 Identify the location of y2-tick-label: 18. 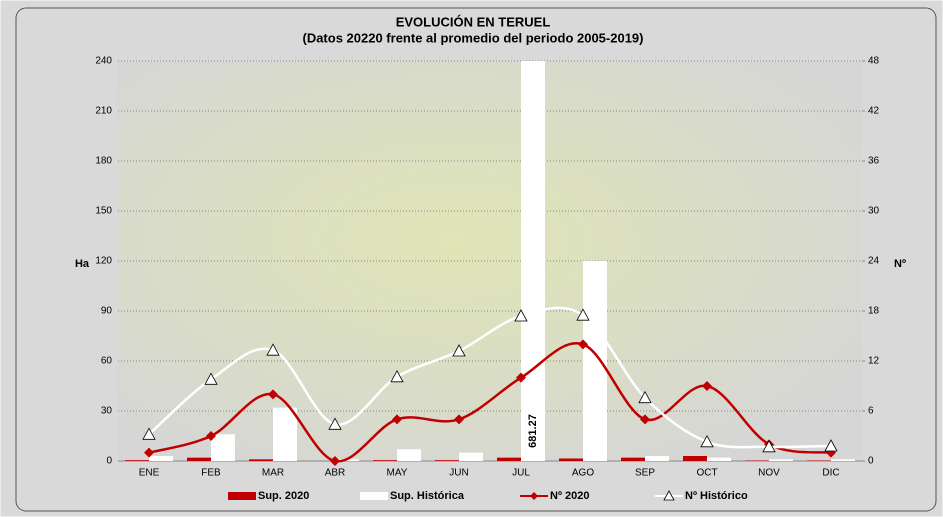
(874, 311).